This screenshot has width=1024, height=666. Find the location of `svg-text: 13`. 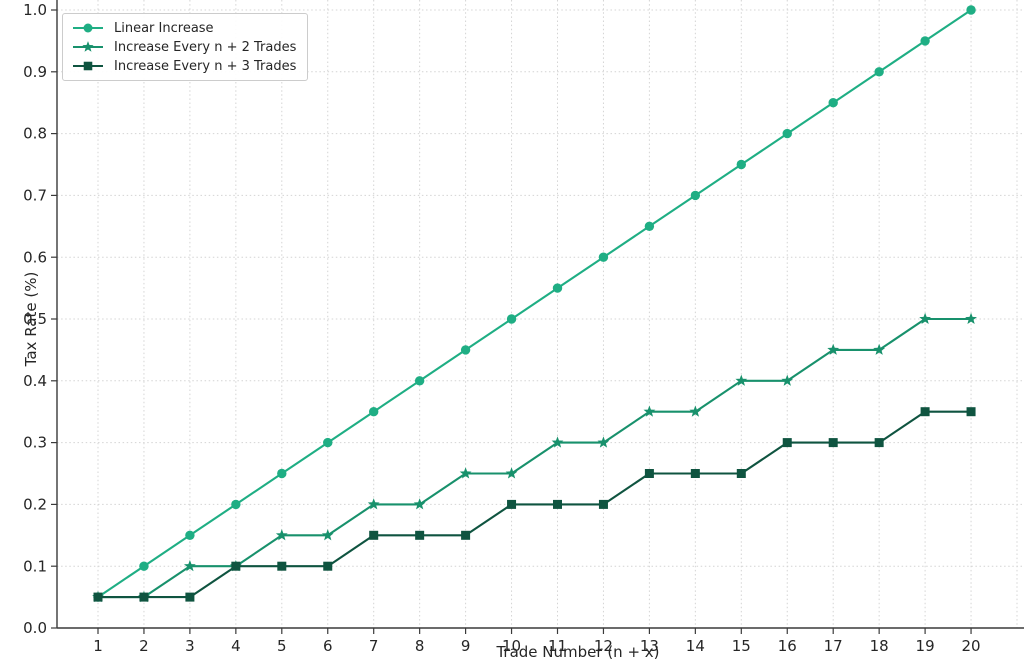

svg-text: 13 is located at coordinates (649, 646).